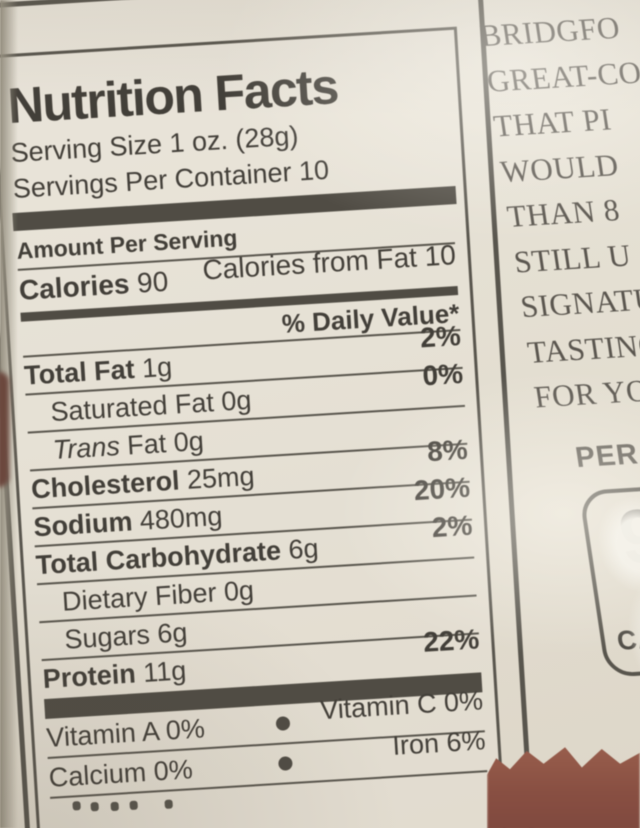 The image size is (640, 828). Describe the element at coordinates (89, 676) in the screenshot. I see `nutrient-name: Protein` at that location.